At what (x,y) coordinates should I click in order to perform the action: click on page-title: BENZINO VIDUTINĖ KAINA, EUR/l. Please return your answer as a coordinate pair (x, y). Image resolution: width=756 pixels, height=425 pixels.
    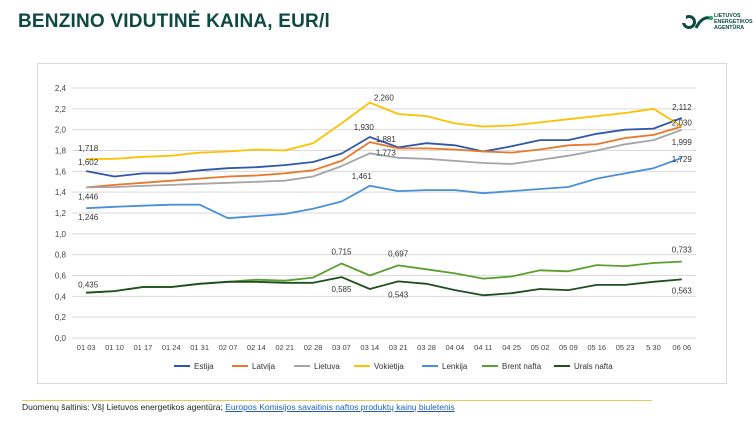
    Looking at the image, I should click on (174, 21).